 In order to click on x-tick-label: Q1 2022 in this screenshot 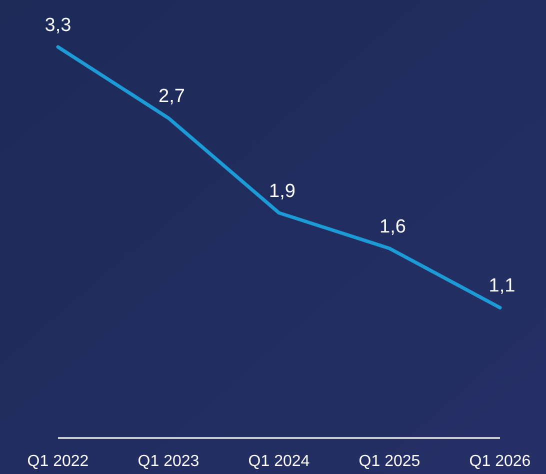, I will do `click(58, 461)`.